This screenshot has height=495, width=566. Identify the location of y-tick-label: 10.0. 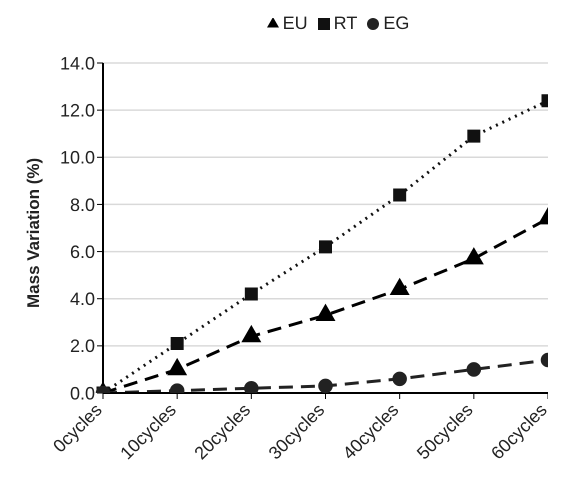
(77, 158).